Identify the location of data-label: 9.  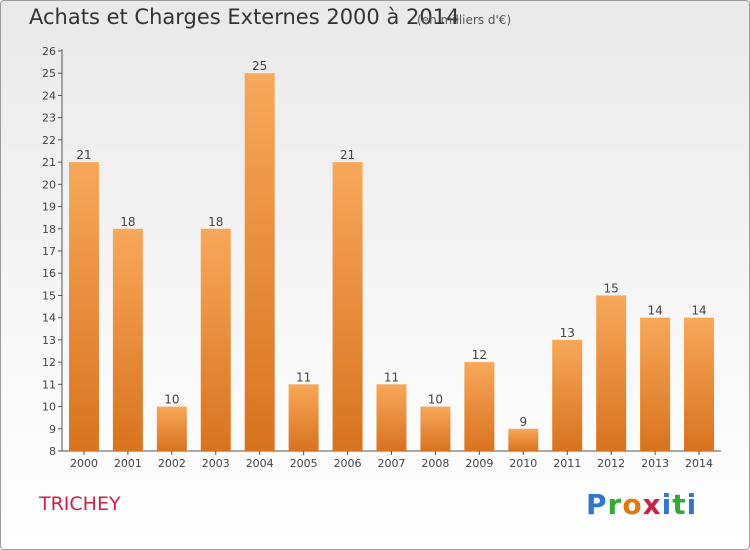
(523, 422).